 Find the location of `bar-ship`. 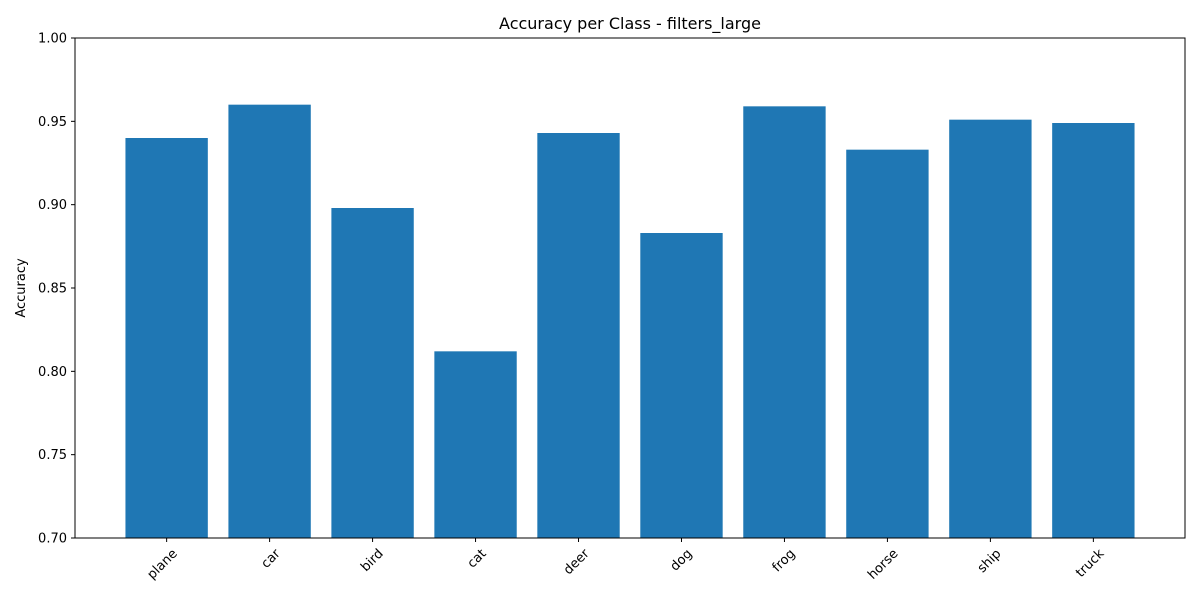

bar-ship is located at coordinates (990, 329).